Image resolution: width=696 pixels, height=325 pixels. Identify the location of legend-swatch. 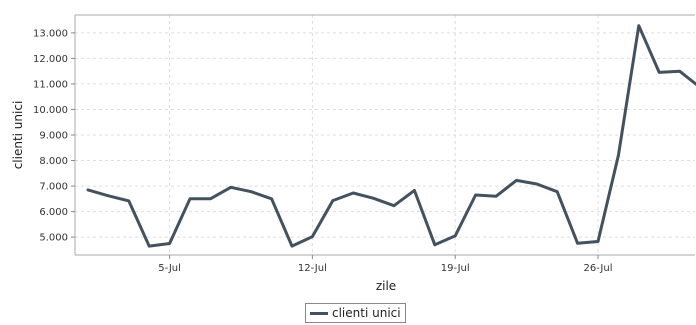
(319, 313).